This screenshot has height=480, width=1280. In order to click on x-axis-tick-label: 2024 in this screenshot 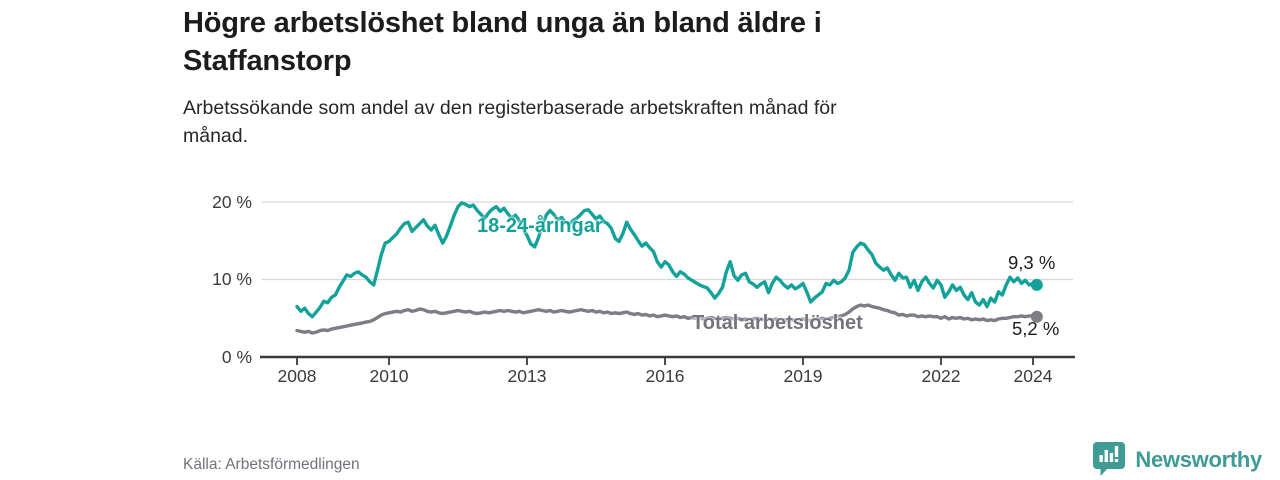, I will do `click(1033, 376)`.